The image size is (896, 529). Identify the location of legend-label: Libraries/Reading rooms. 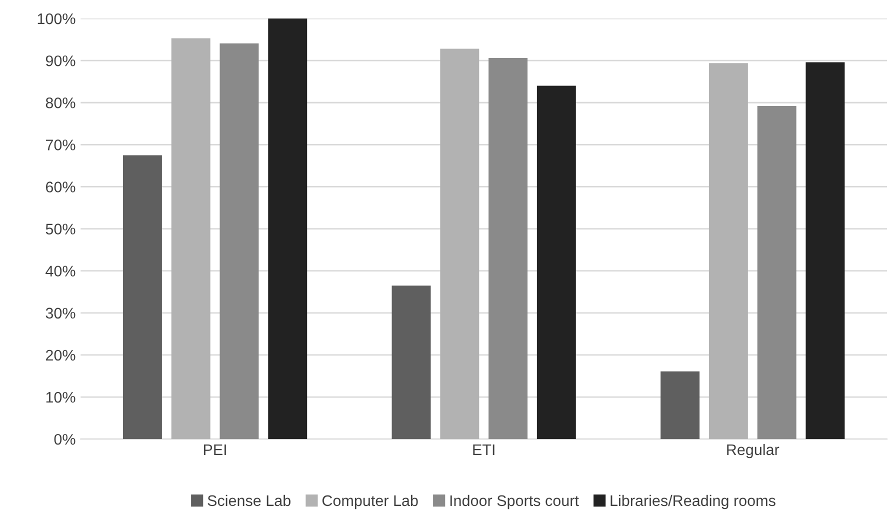
(693, 502).